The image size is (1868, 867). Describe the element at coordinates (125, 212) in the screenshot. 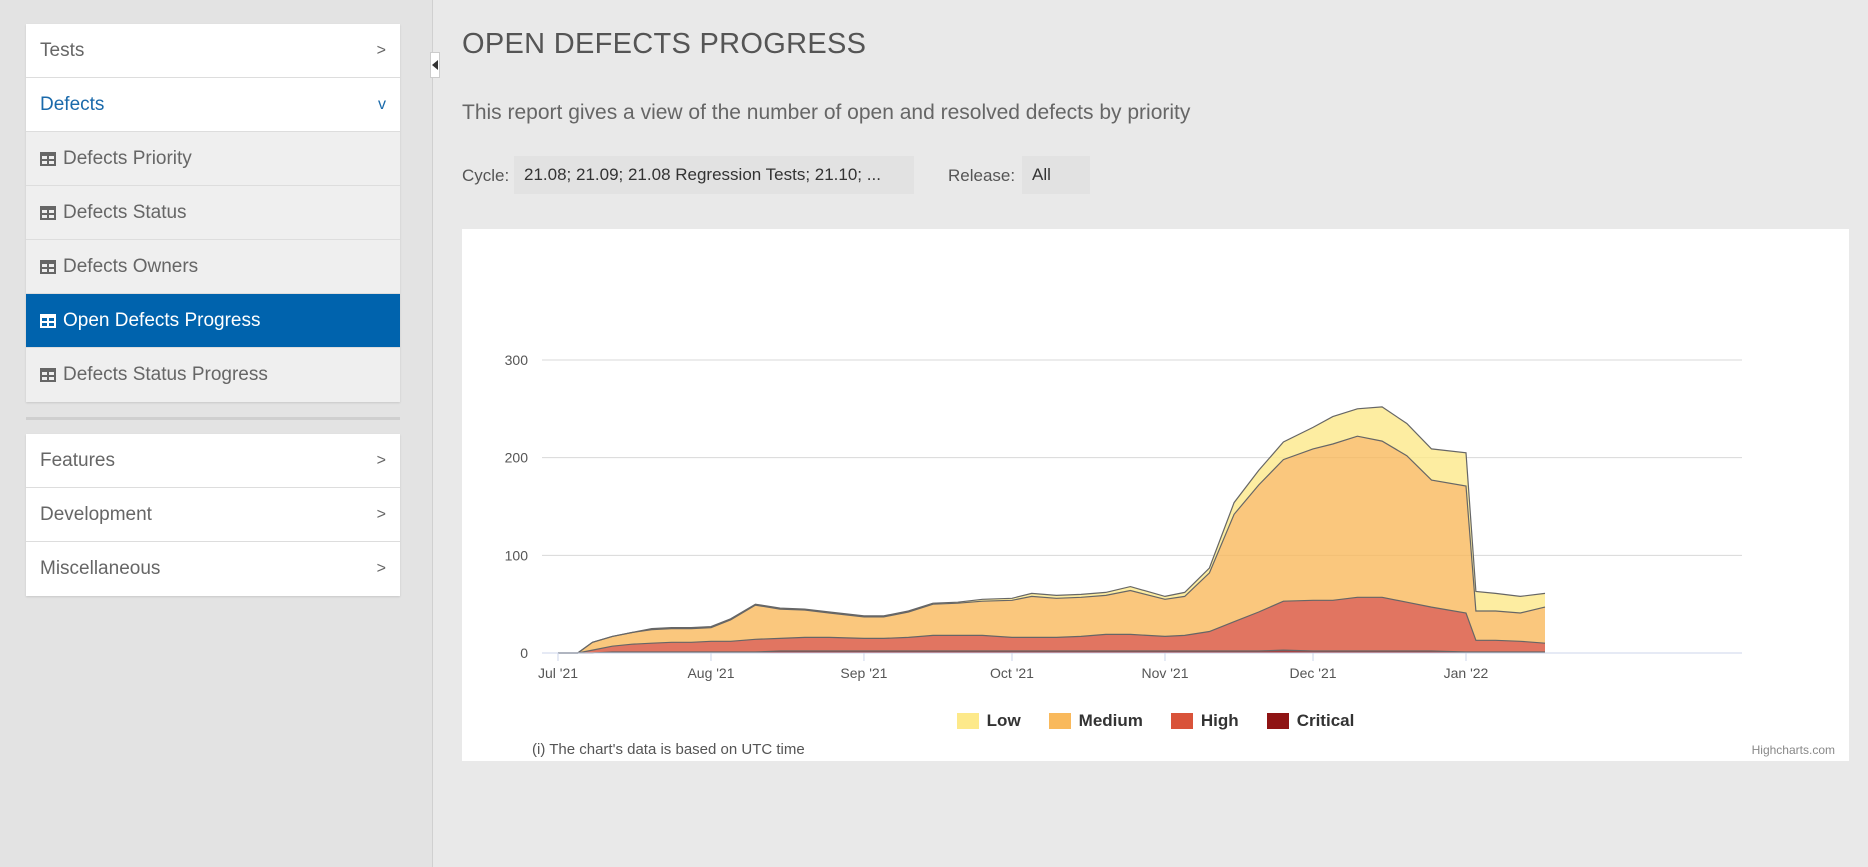

I see `sidebar-item-label: Defects Status` at that location.